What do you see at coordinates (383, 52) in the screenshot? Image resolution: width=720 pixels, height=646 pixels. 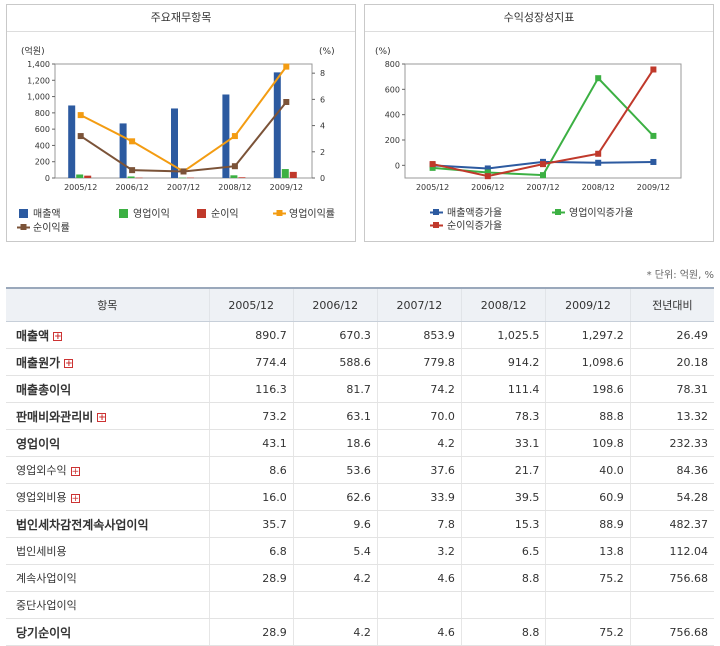 I see `y-axis-unit: (%)` at bounding box center [383, 52].